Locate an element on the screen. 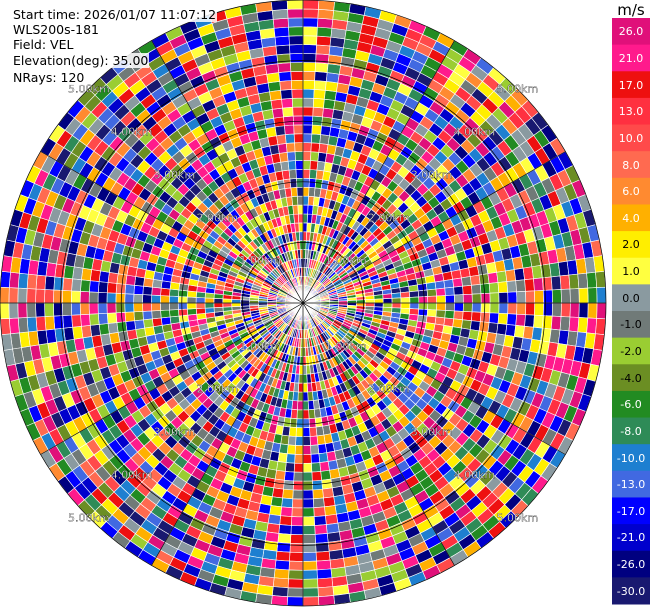 This screenshot has width=650, height=610. colorbar-tick-label: 2.0 is located at coordinates (631, 245).